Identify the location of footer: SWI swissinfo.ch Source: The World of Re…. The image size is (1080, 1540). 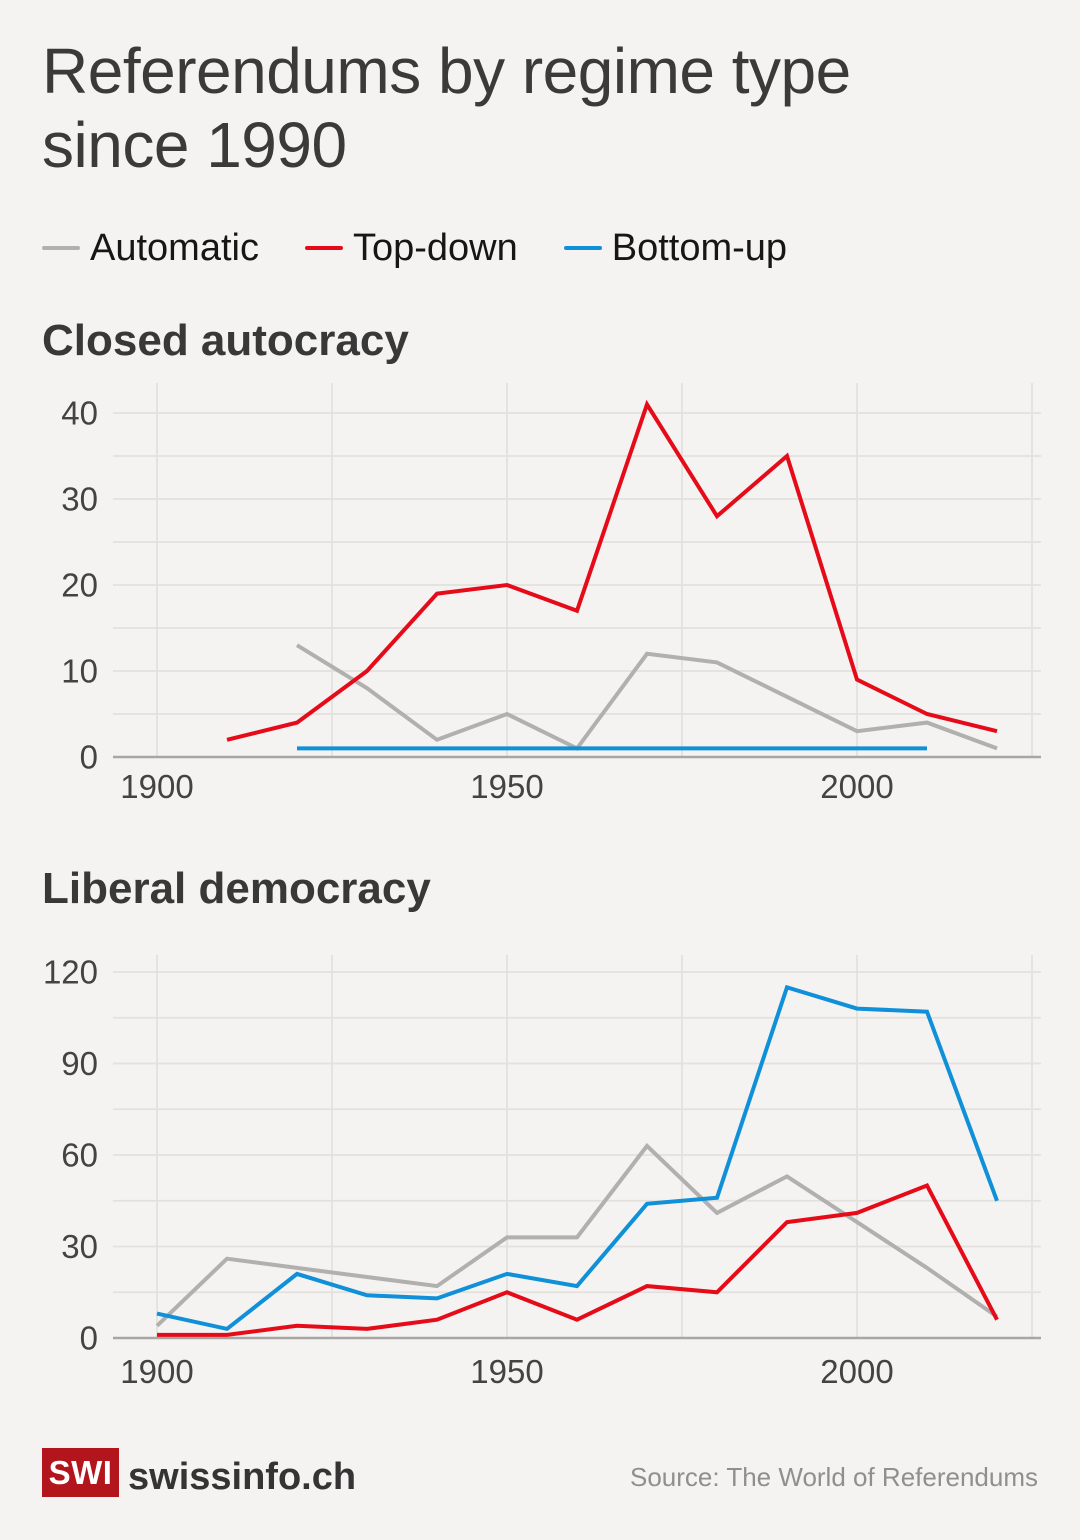
(540, 1473).